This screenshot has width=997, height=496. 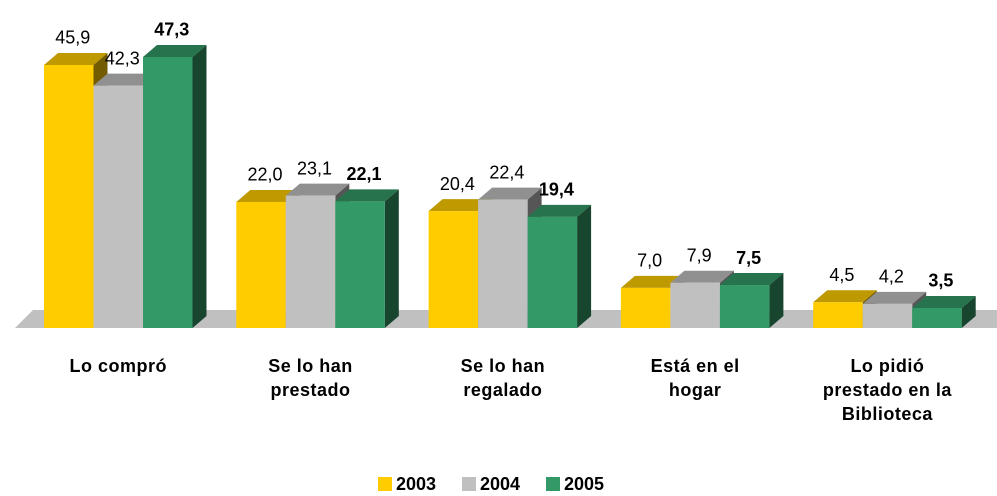 What do you see at coordinates (500, 484) in the screenshot?
I see `legend-label: 2004` at bounding box center [500, 484].